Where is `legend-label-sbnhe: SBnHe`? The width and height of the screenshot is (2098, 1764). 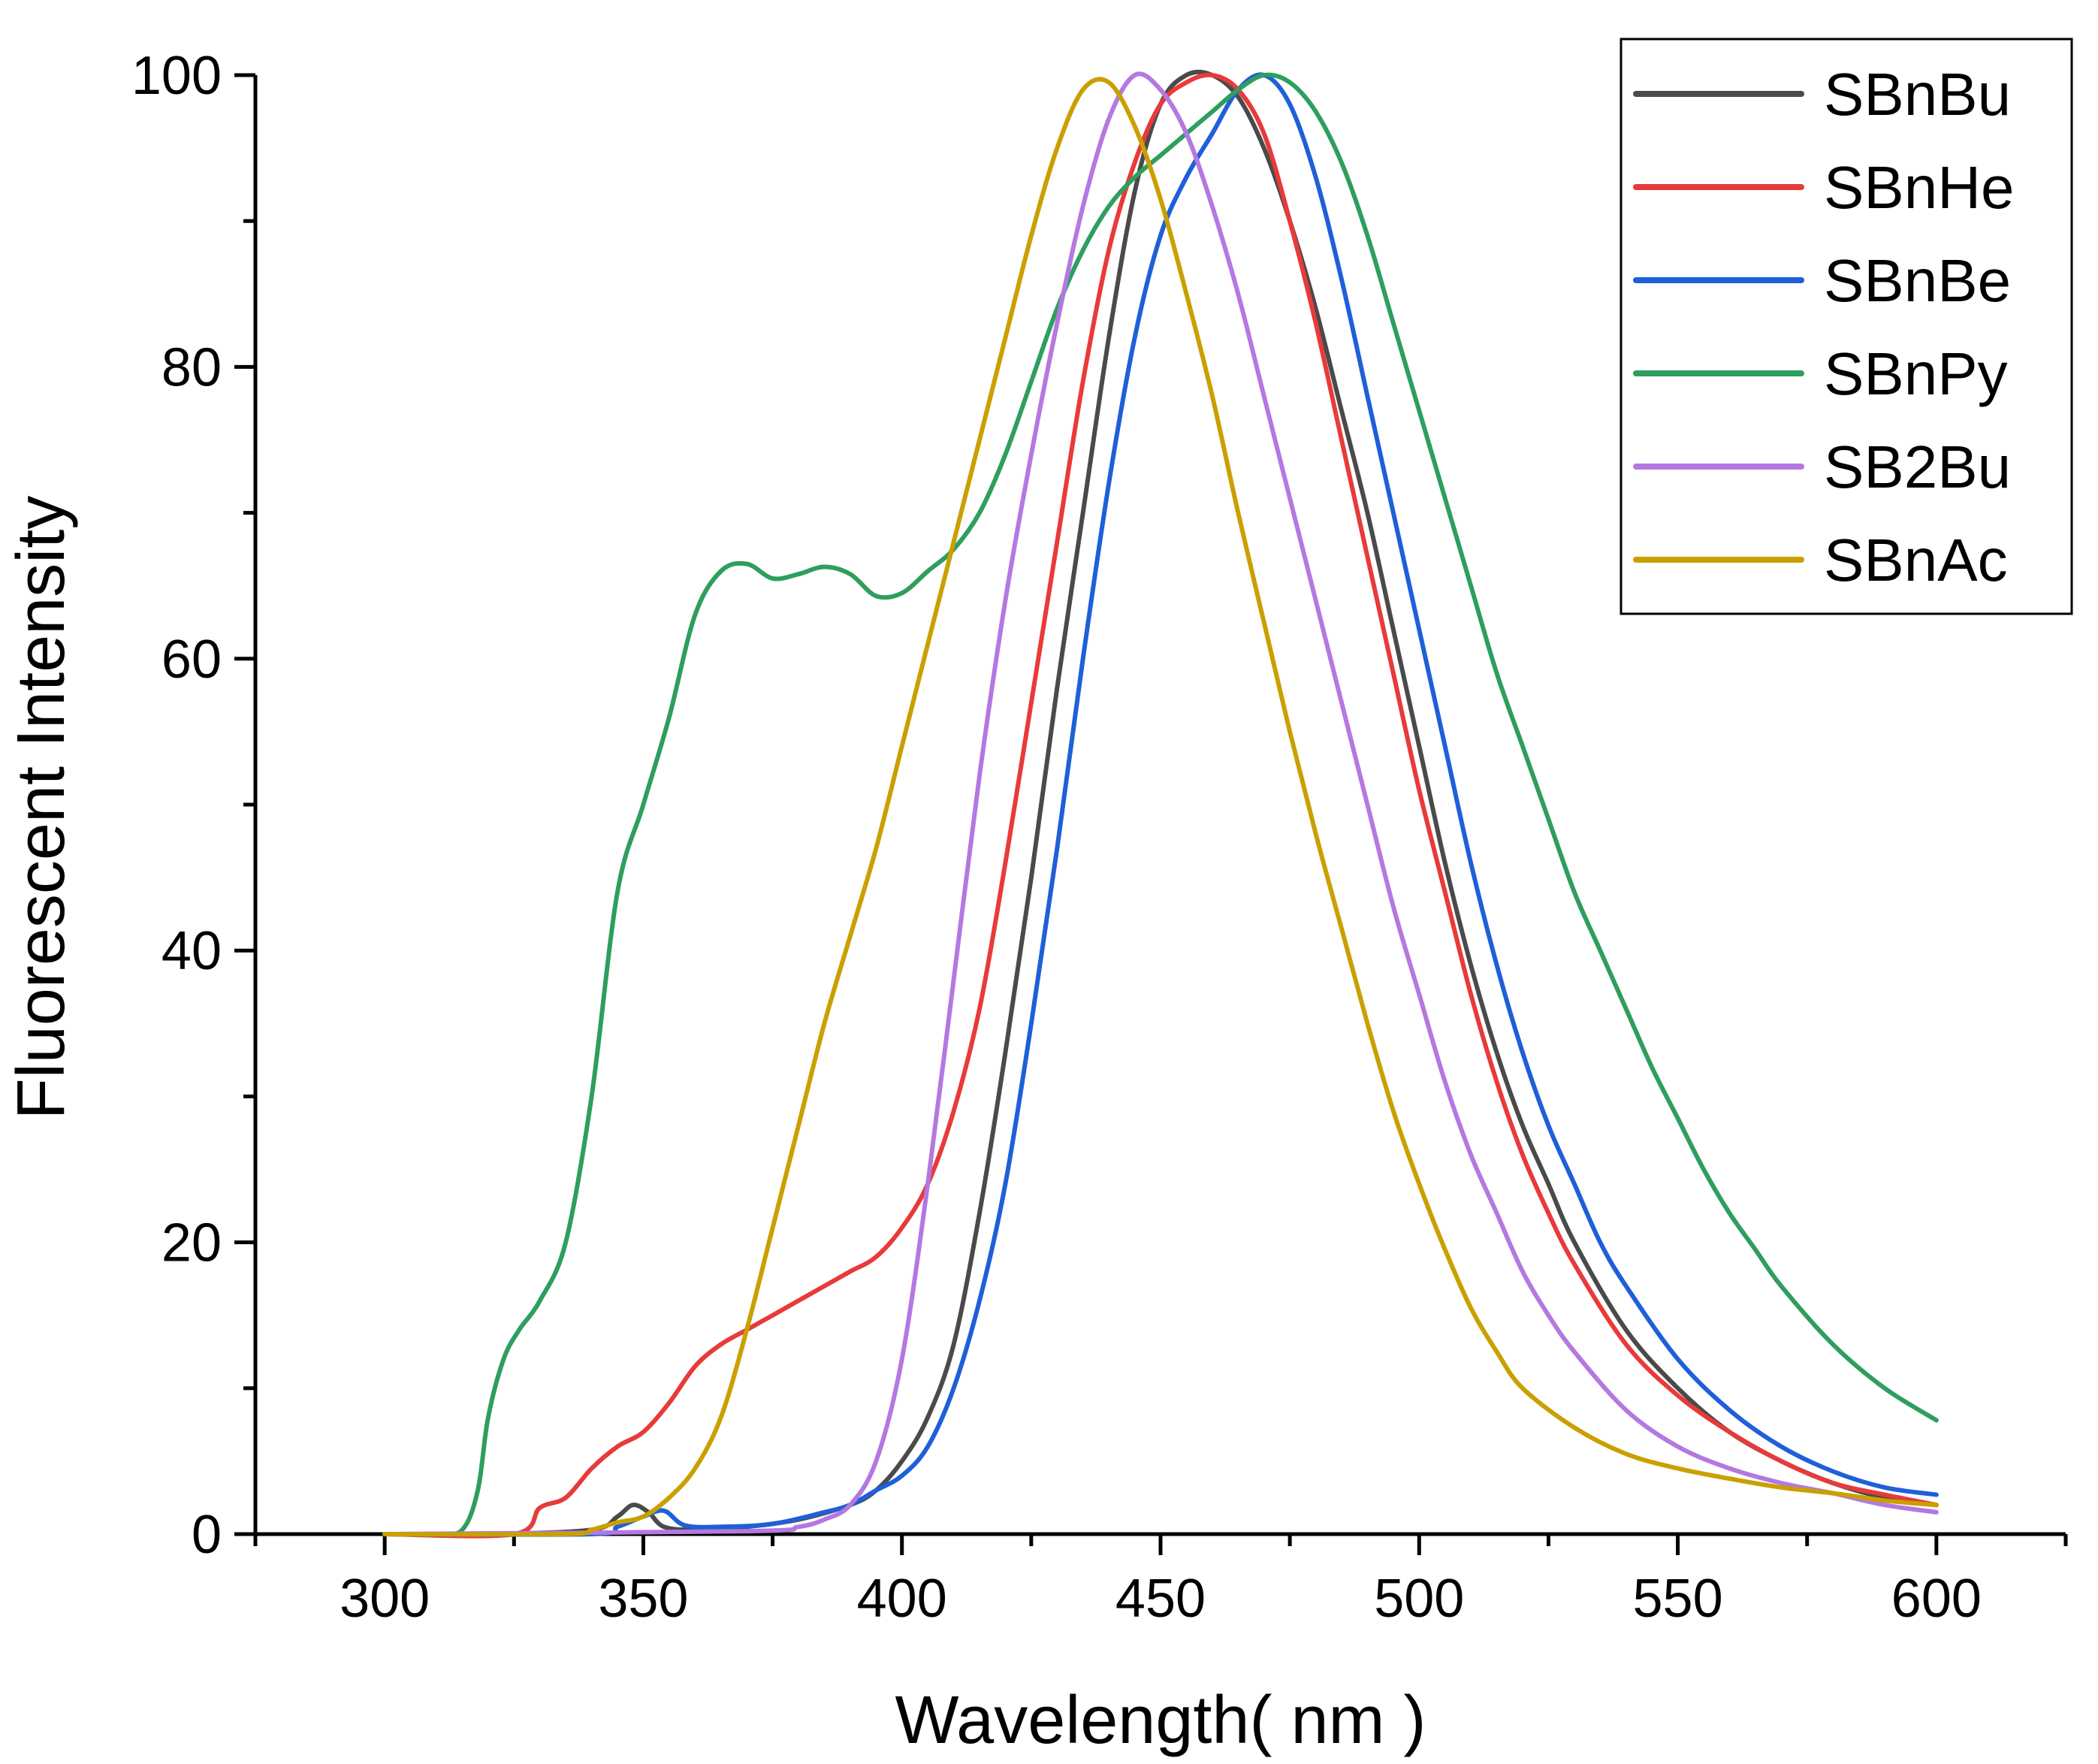
legend-label-sbnhe: SBnHe is located at coordinates (1919, 188).